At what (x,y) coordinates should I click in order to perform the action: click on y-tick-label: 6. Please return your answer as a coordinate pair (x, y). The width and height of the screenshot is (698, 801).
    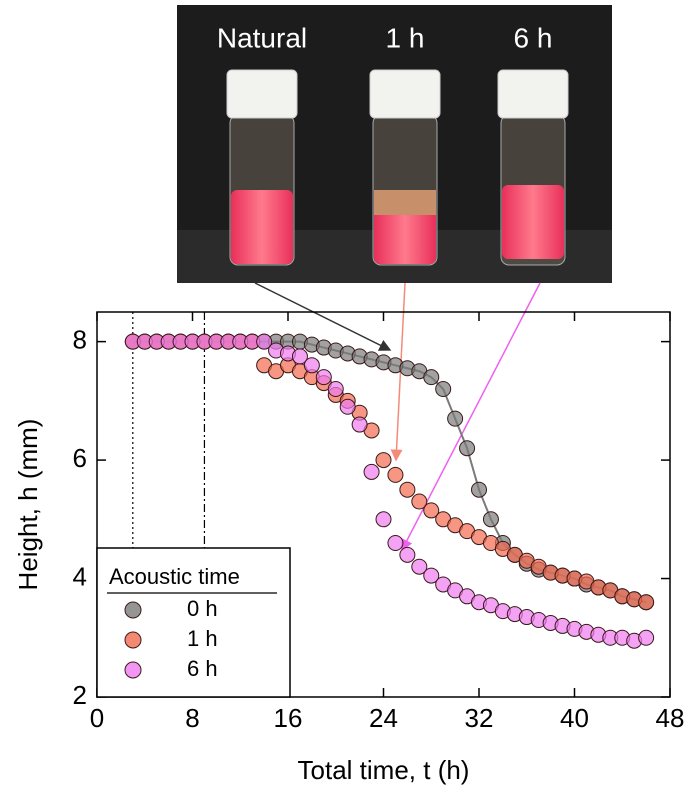
    Looking at the image, I should click on (80, 458).